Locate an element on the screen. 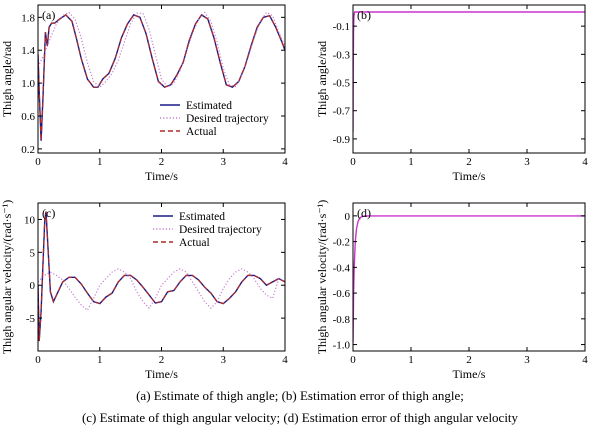 The image size is (600, 430). x-tick-label-b-4: 4 is located at coordinates (585, 162).